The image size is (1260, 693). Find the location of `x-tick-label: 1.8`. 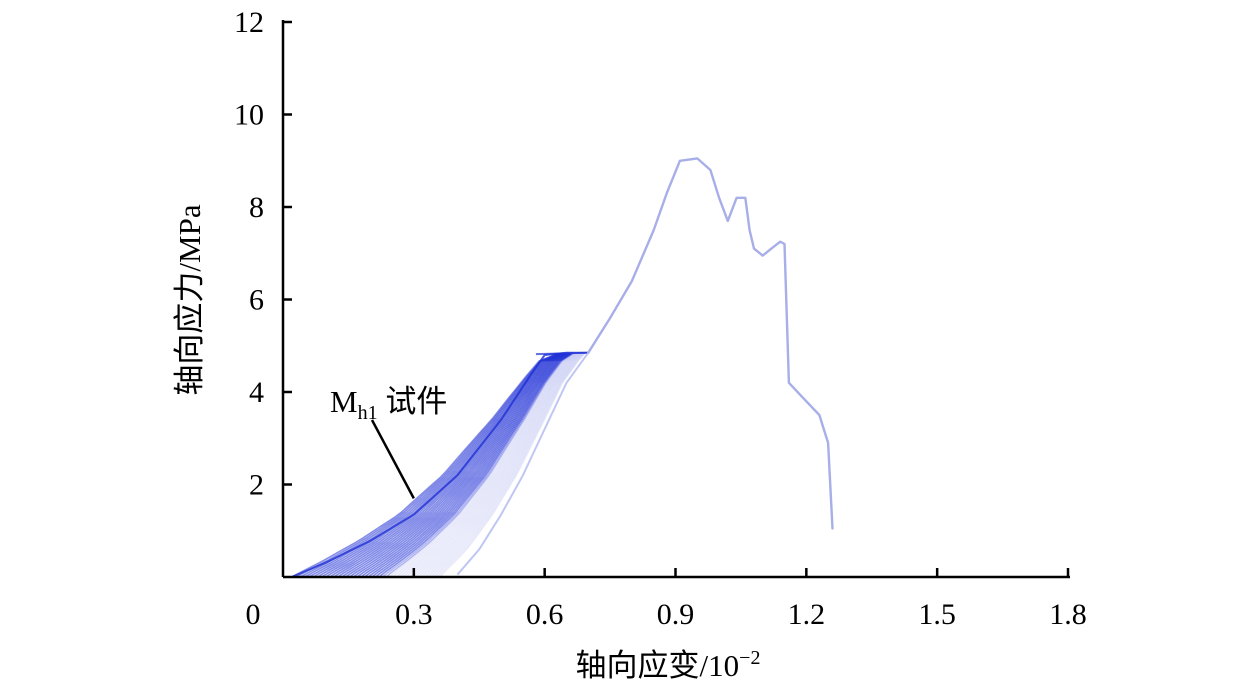

x-tick-label: 1.8 is located at coordinates (1068, 614).